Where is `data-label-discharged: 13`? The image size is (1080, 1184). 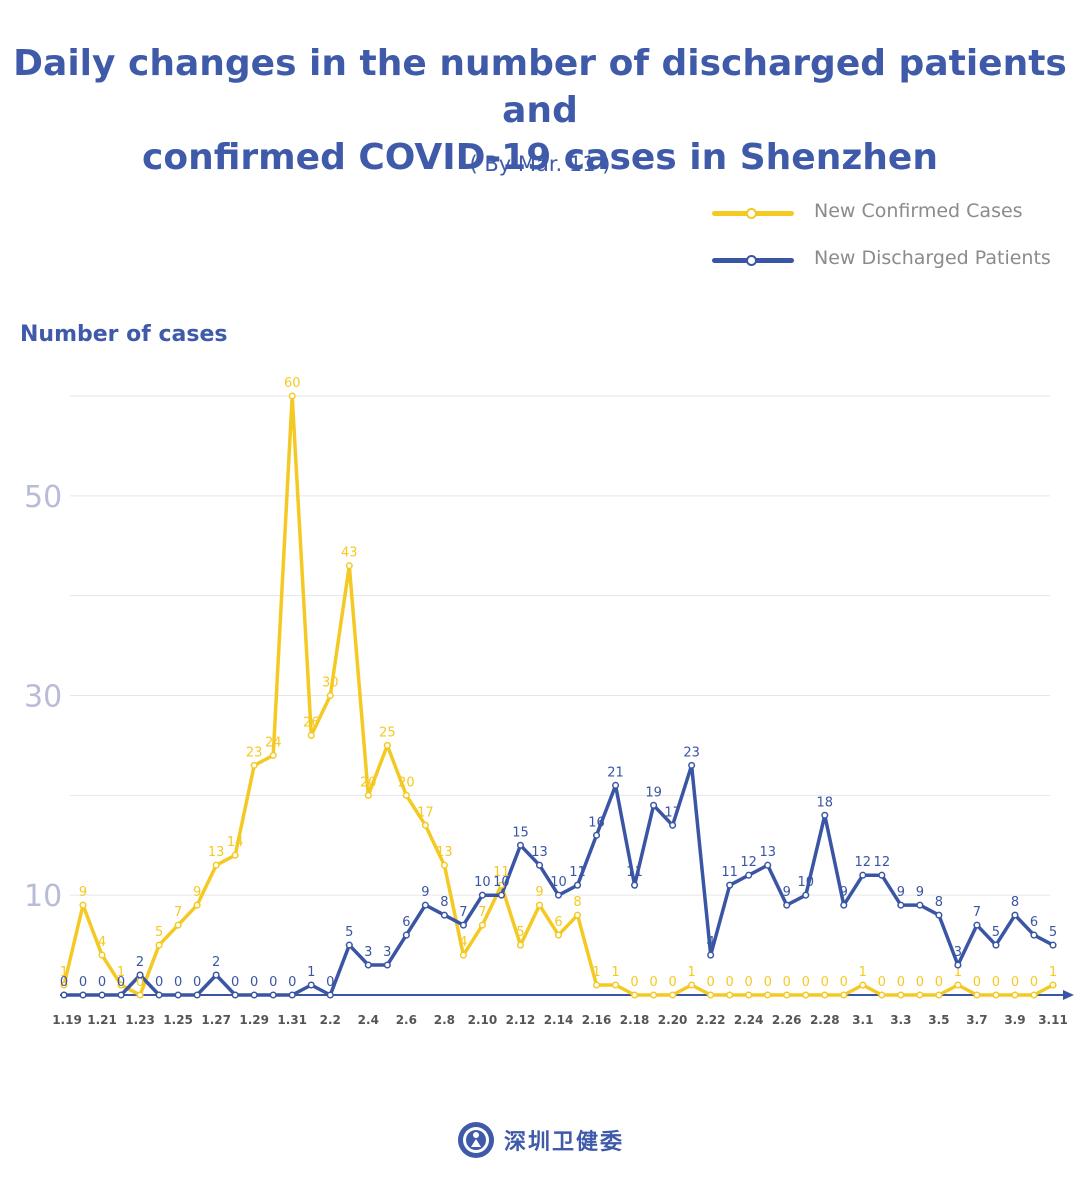
data-label-discharged: 13 is located at coordinates (539, 852).